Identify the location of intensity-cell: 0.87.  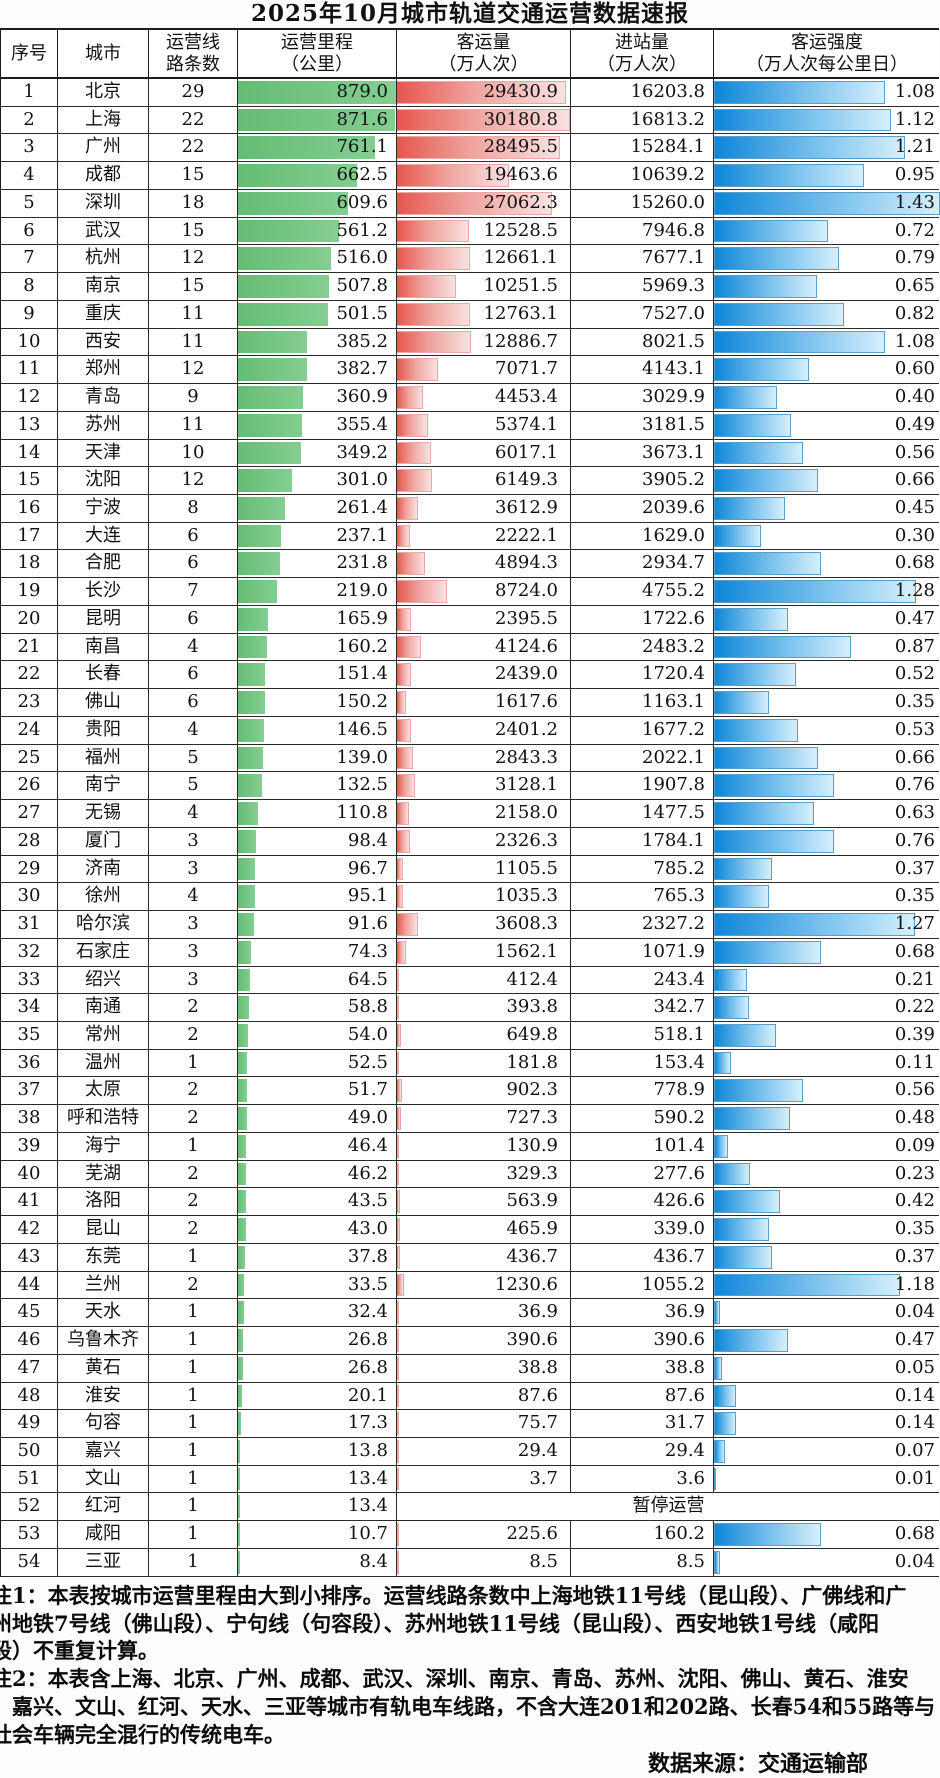
(827, 647).